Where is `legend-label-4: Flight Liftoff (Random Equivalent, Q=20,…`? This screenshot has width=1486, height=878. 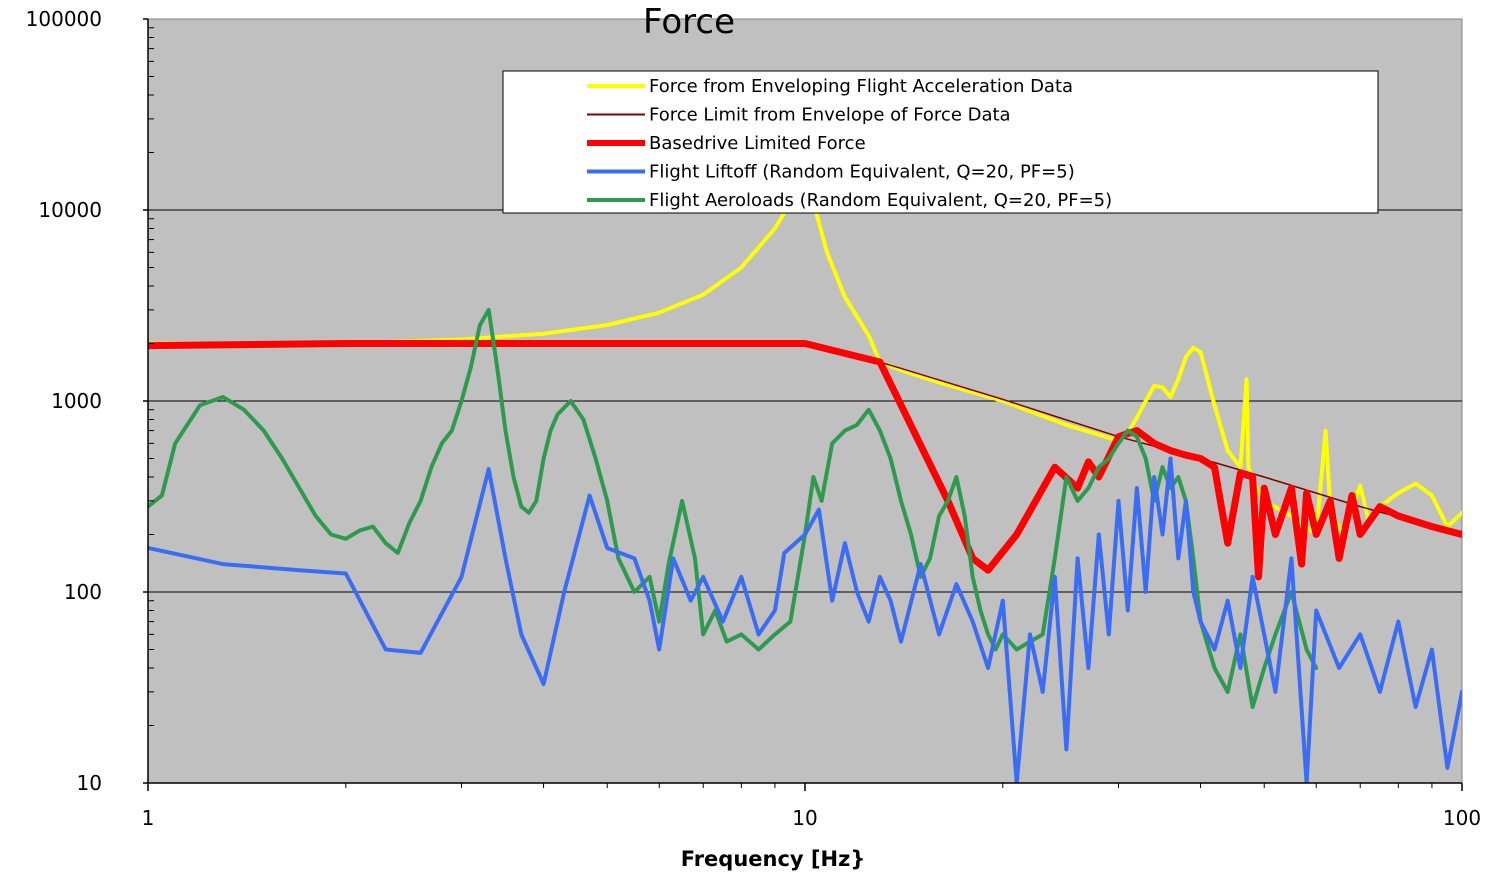 legend-label-4: Flight Liftoff (Random Equivalent, Q=20,… is located at coordinates (862, 172).